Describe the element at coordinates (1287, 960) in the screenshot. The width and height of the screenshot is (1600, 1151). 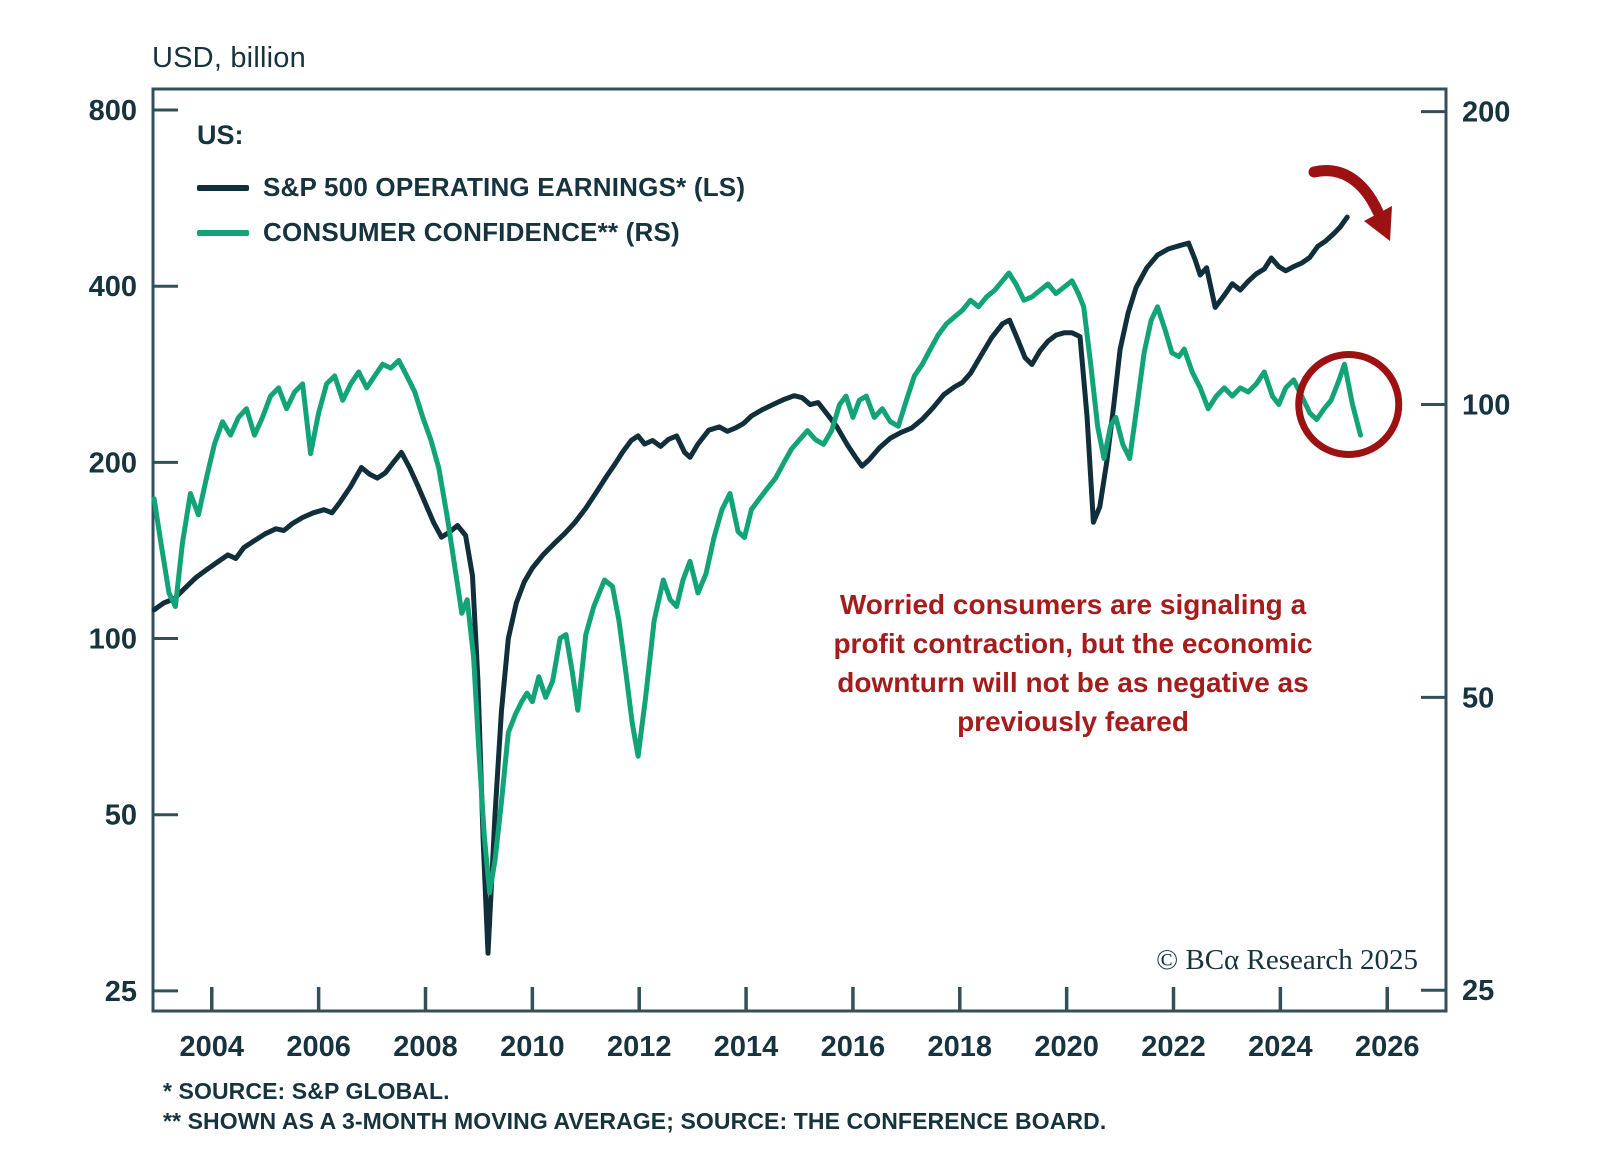
I see `copyright-credit: © BCα Research 2025` at that location.